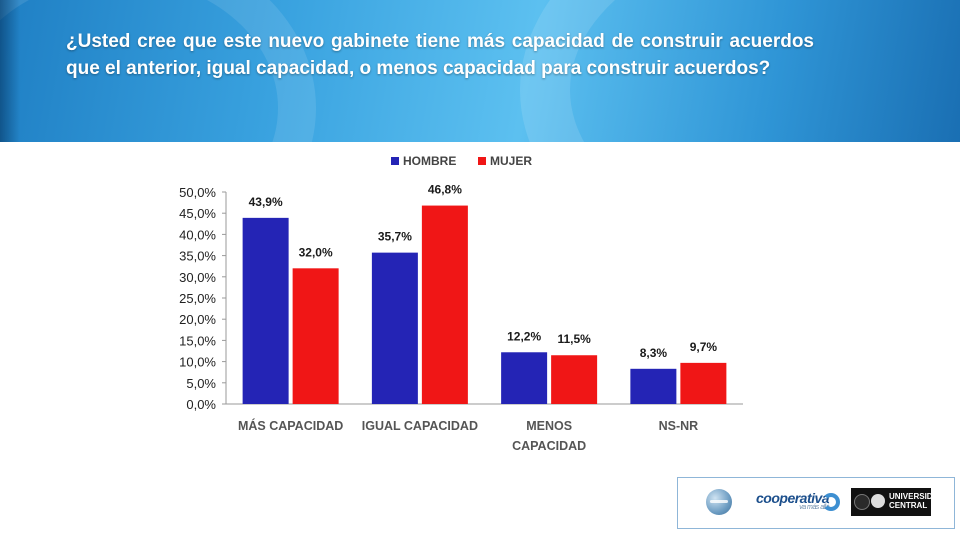  I want to click on y-tick-label: 30,0%, so click(197, 277).